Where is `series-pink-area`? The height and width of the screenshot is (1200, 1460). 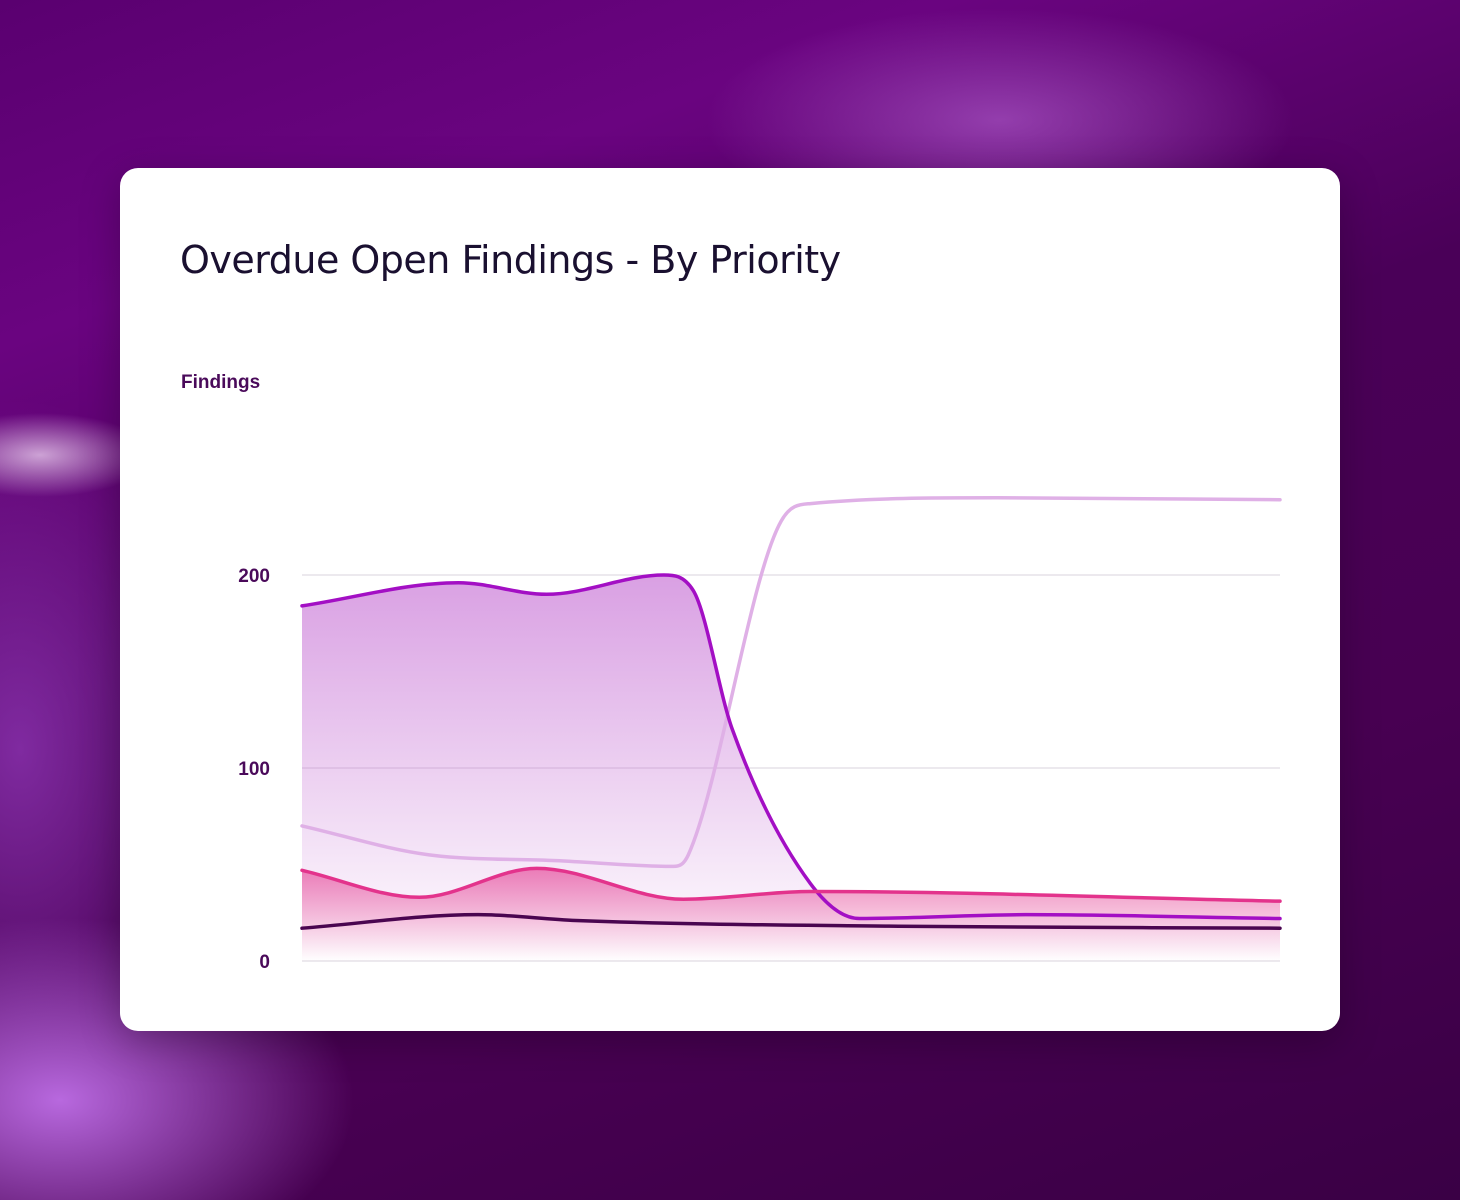 series-pink-area is located at coordinates (791, 914).